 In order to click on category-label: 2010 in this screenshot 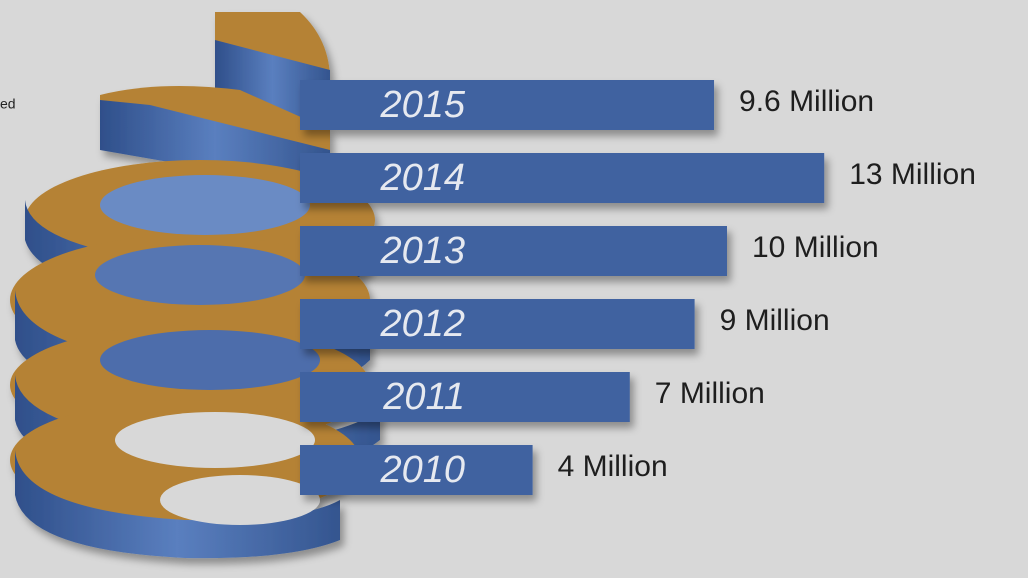, I will do `click(422, 470)`.